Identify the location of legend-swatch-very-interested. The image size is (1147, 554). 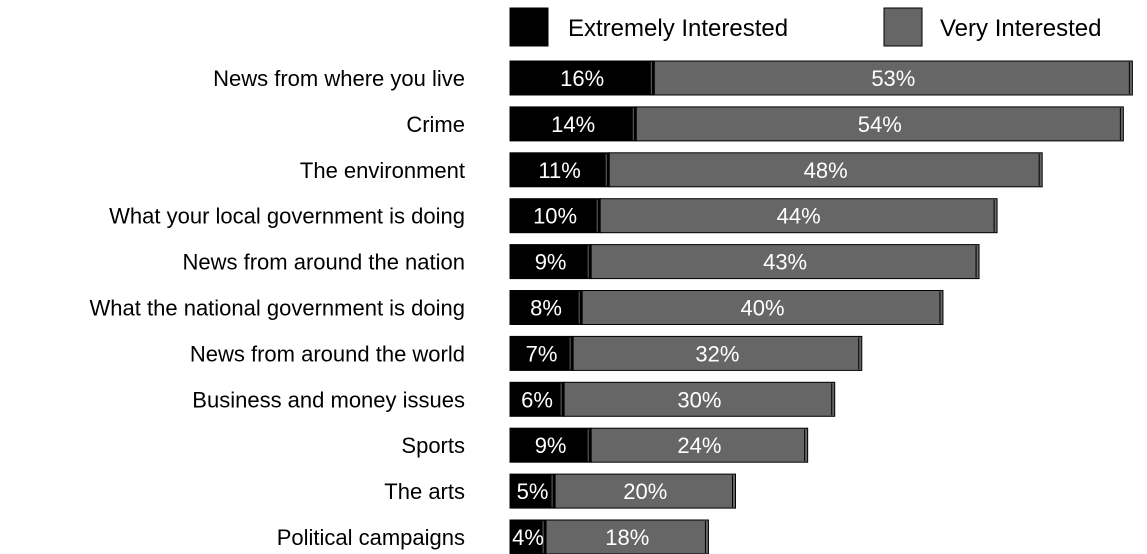
(903, 27).